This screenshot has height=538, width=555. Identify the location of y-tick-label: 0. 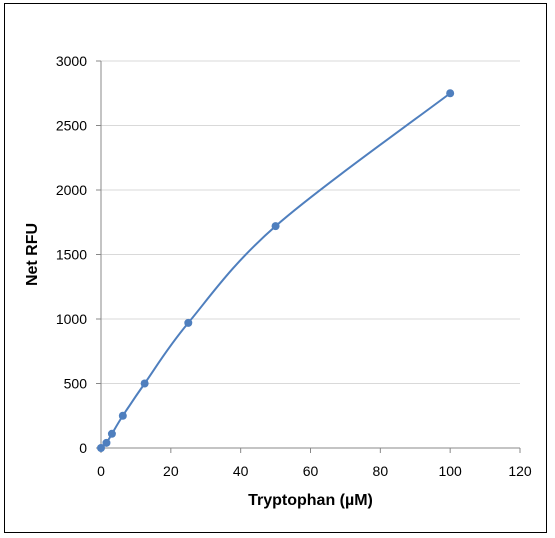
(83, 448).